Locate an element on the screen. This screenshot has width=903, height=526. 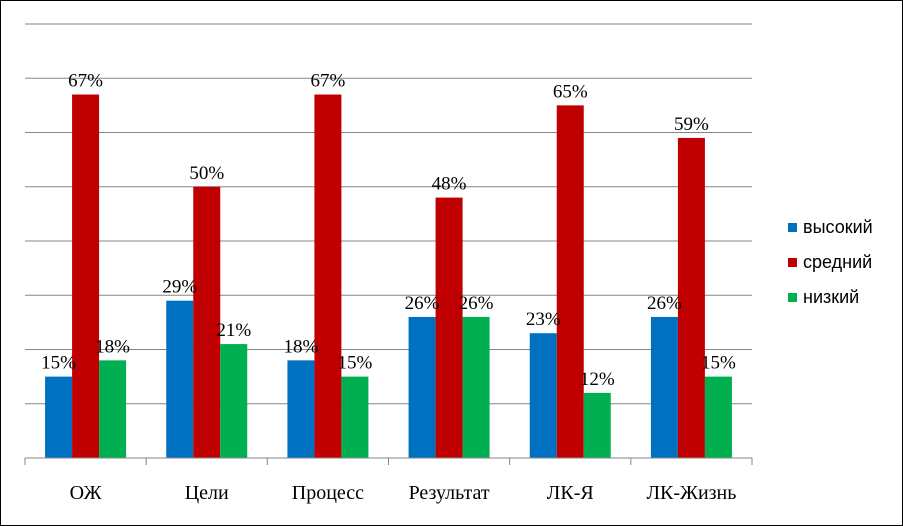
legend-label-medium: средний is located at coordinates (838, 262).